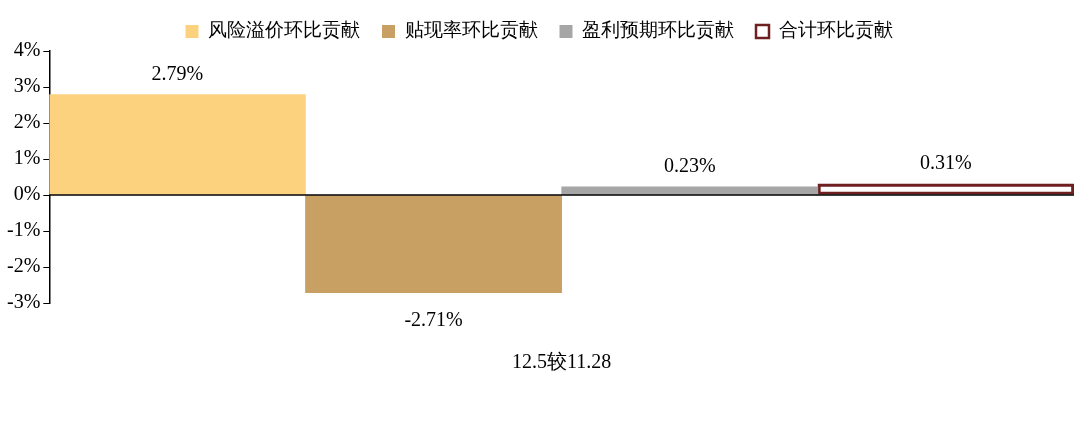 This screenshot has height=423, width=1080. What do you see at coordinates (23, 301) in the screenshot?
I see `y-tick-label: -3%` at bounding box center [23, 301].